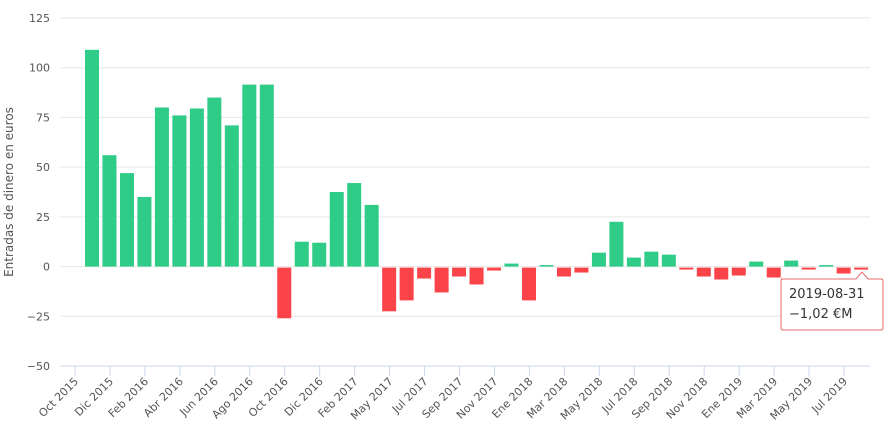 Image resolution: width=887 pixels, height=441 pixels. I want to click on tooltip: 2019-08-31 −1,02 €M, so click(832, 301).